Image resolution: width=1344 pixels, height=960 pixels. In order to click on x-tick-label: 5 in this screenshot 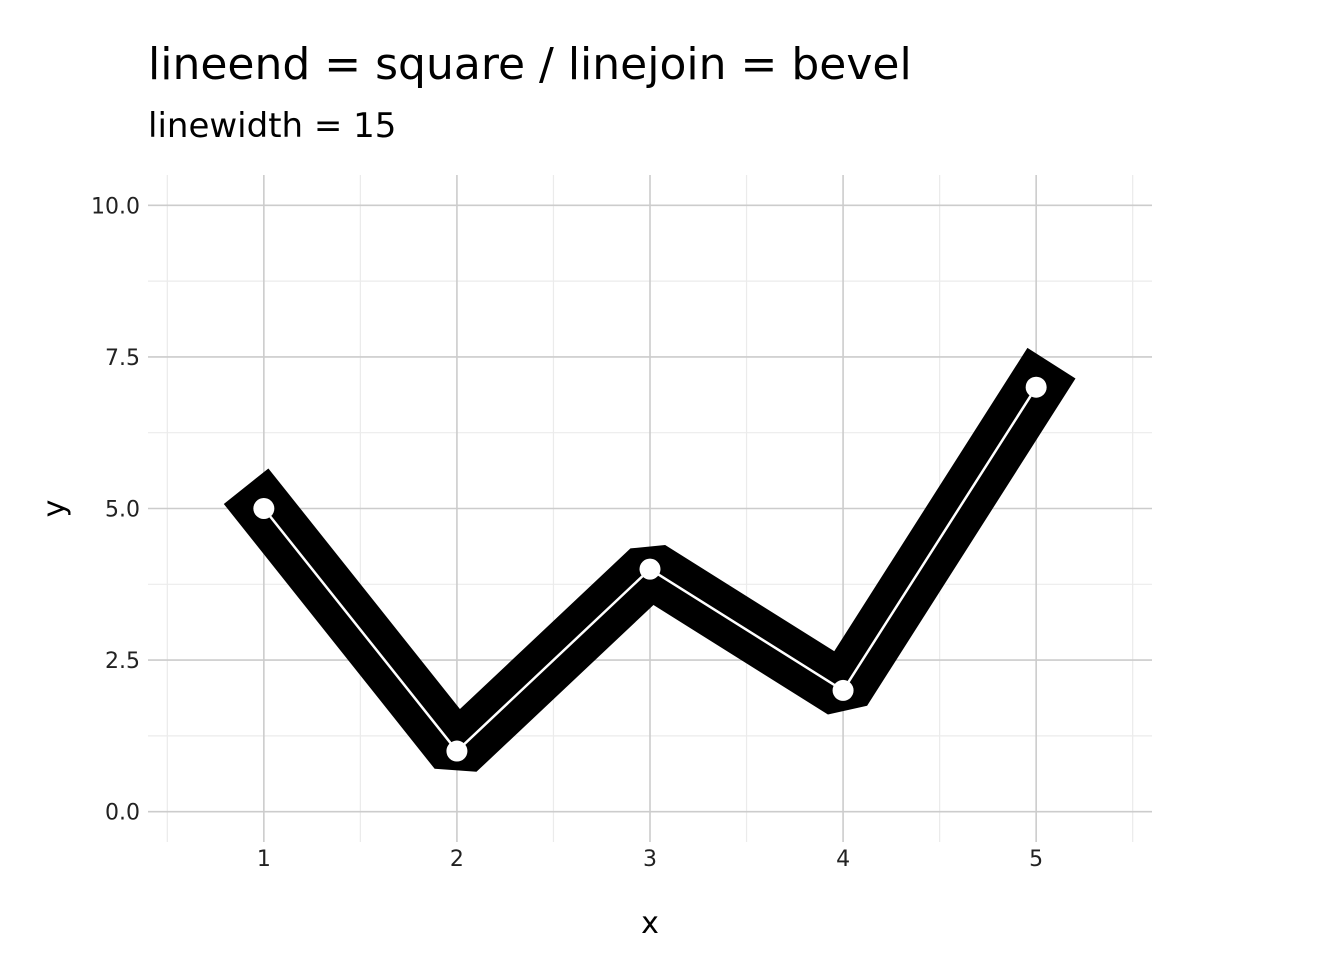, I will do `click(1036, 859)`.